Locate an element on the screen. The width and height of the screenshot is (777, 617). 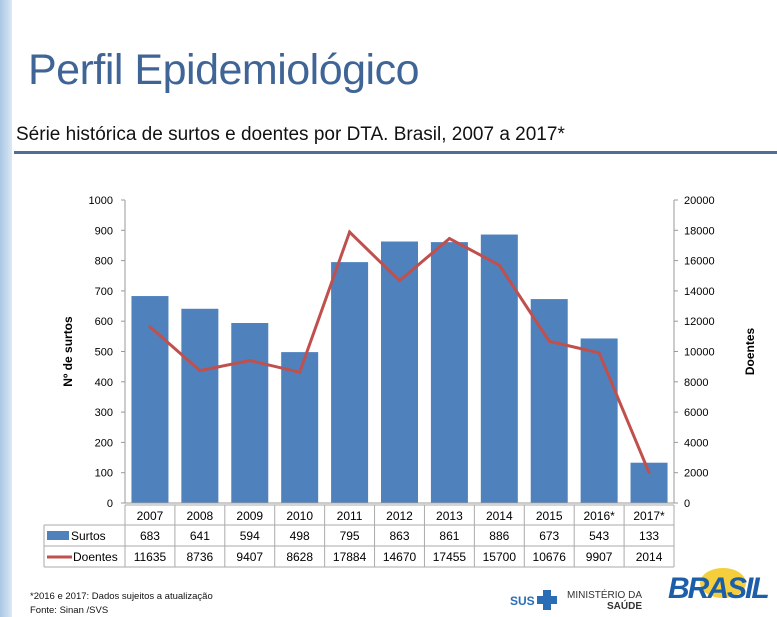
category-label: 2010 is located at coordinates (299, 516).